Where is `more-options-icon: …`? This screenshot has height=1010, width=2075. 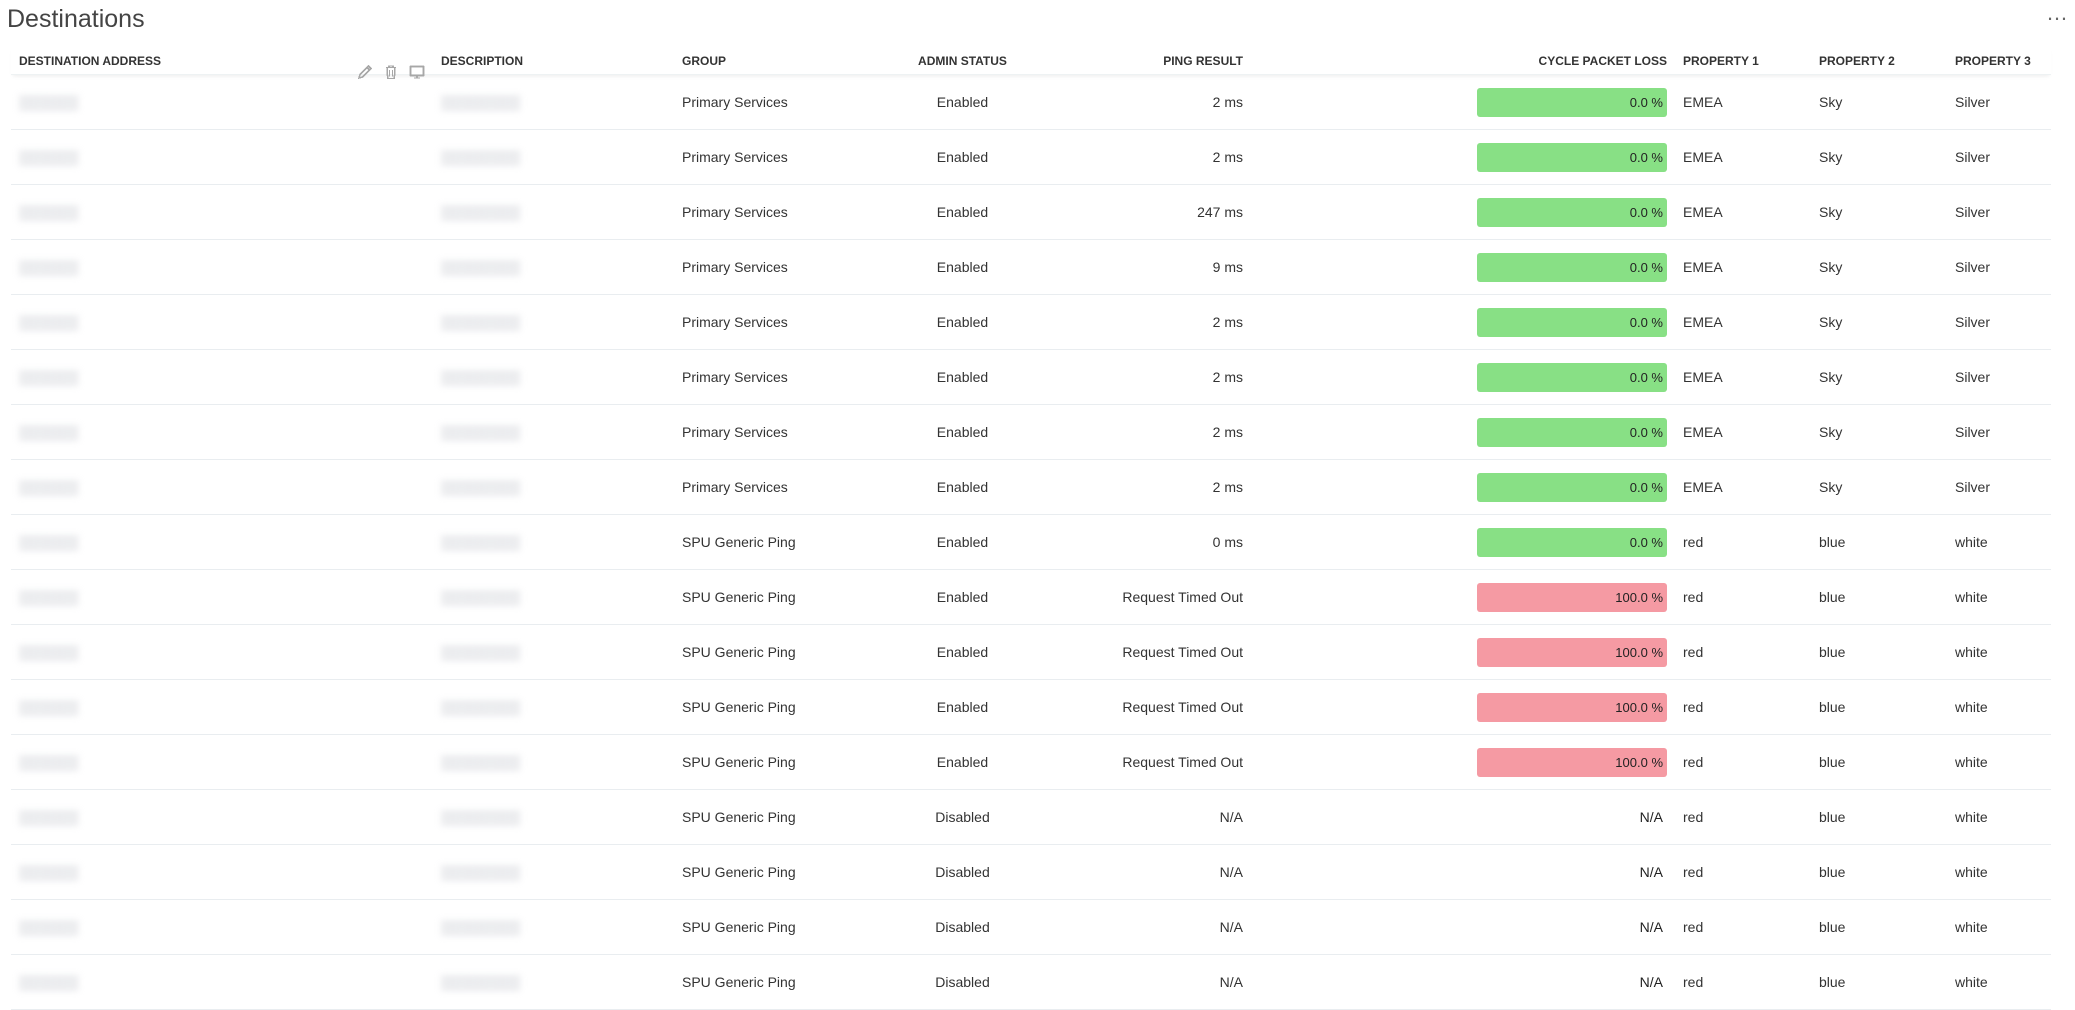
more-options-icon: … is located at coordinates (2057, 12).